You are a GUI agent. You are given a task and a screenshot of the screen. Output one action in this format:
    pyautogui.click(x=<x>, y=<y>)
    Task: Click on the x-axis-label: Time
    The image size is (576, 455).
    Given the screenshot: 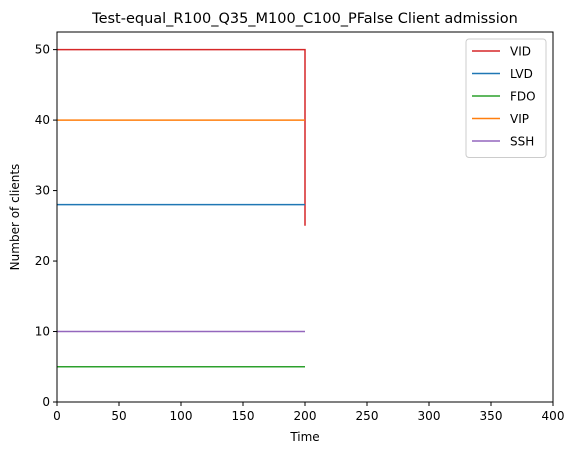 What is the action you would take?
    pyautogui.click(x=304, y=437)
    